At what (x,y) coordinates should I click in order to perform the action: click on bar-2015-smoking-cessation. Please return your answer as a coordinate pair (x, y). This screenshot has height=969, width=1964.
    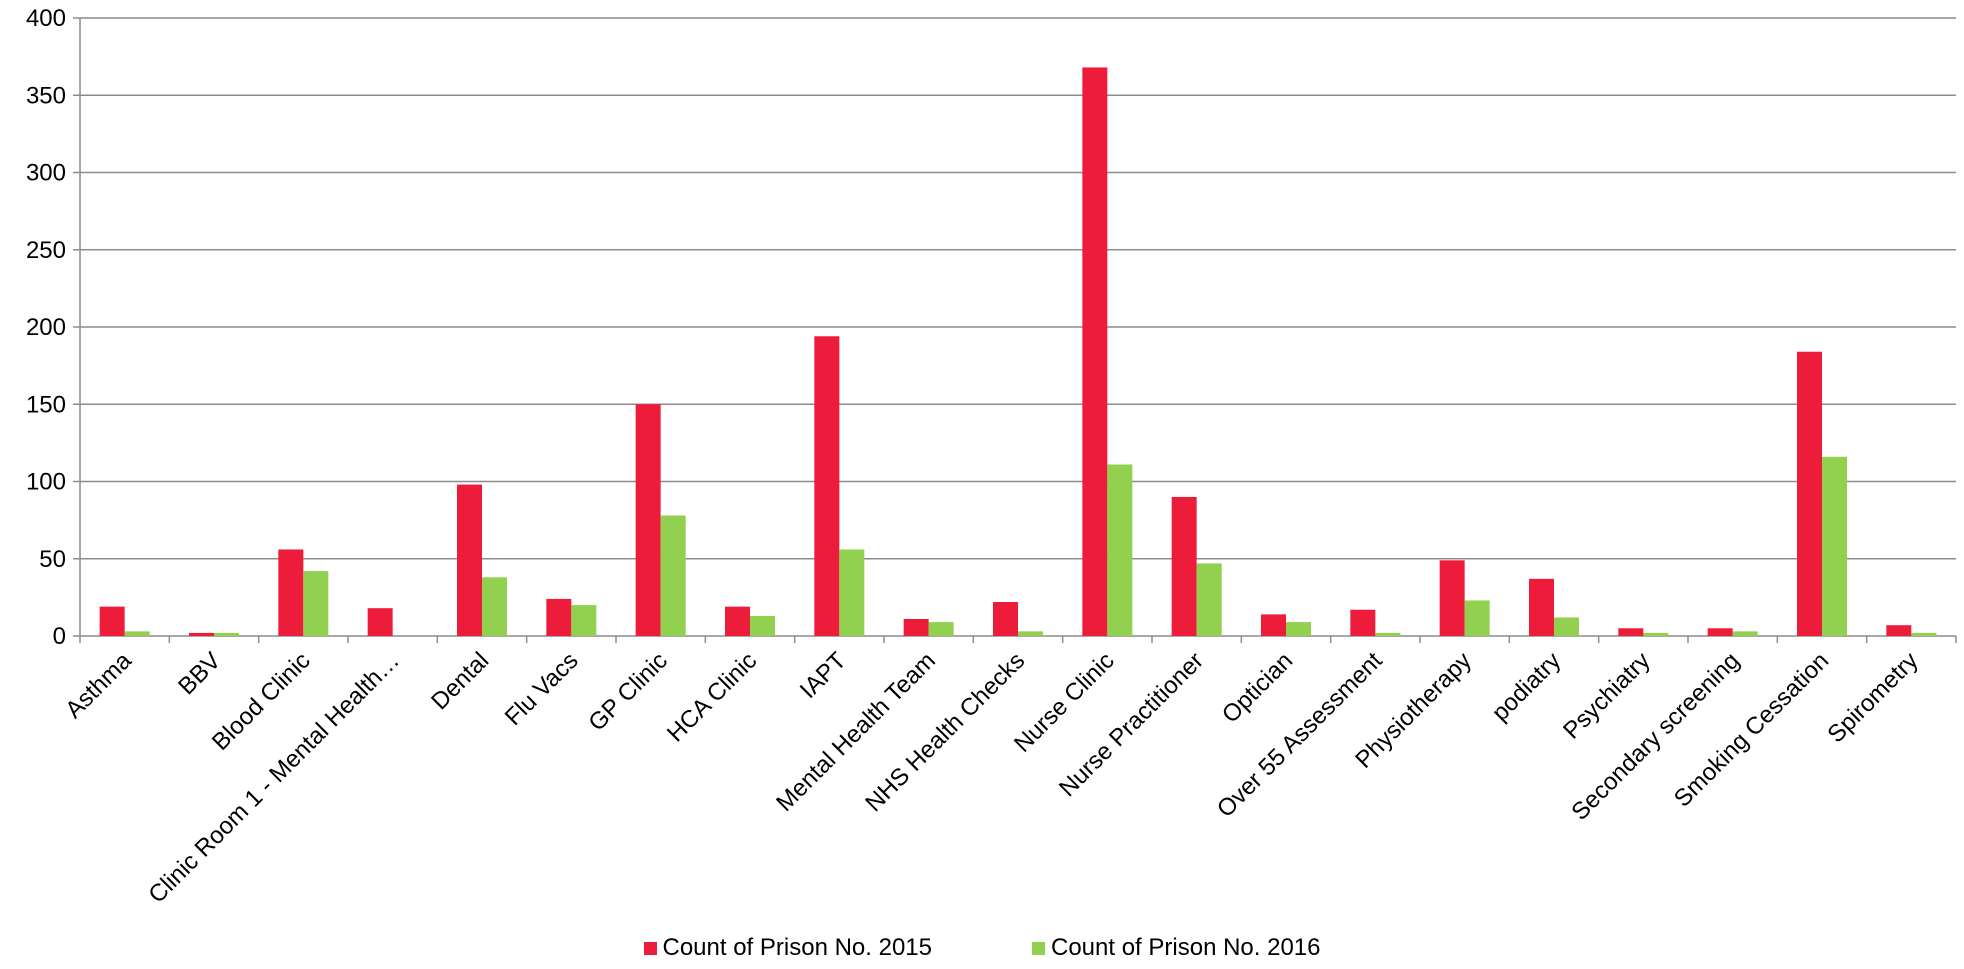
    Looking at the image, I should click on (1809, 493).